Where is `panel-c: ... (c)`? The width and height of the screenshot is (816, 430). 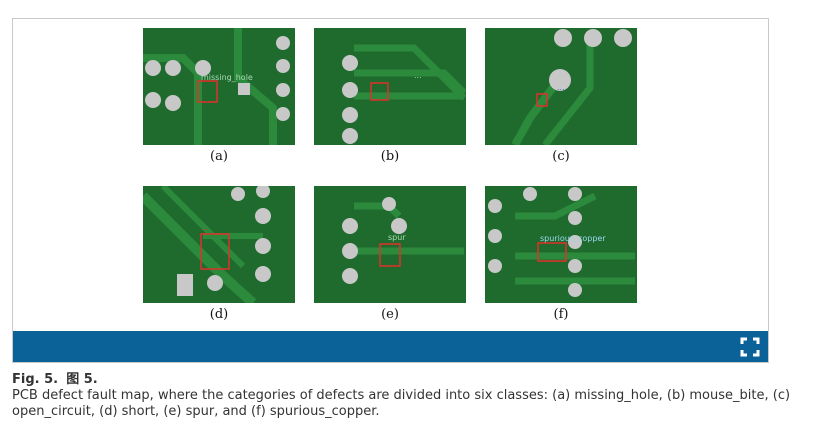
panel-c: ... (c) is located at coordinates (561, 96).